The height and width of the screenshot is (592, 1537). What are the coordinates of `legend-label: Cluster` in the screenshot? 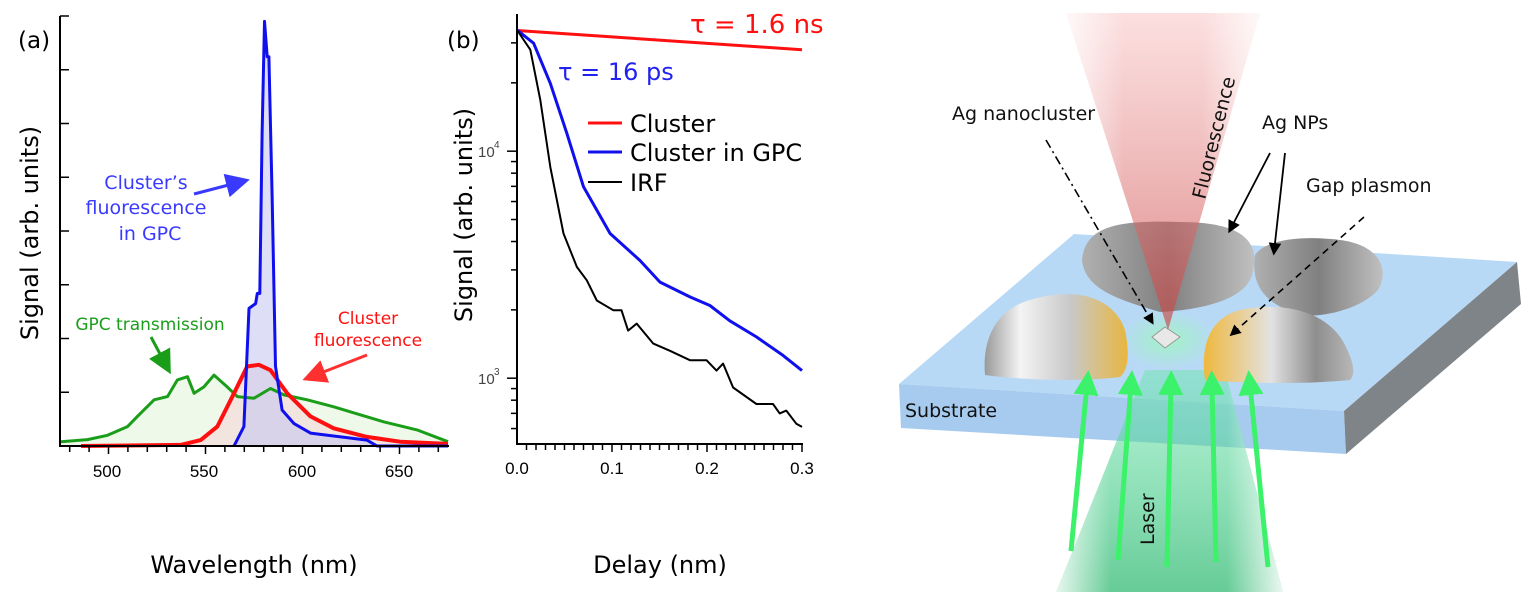 It's located at (672, 124).